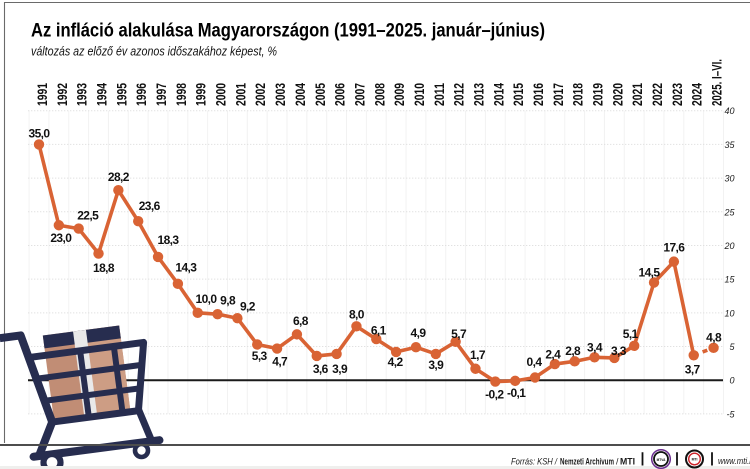  I want to click on svg-text: 2020, so click(617, 94).